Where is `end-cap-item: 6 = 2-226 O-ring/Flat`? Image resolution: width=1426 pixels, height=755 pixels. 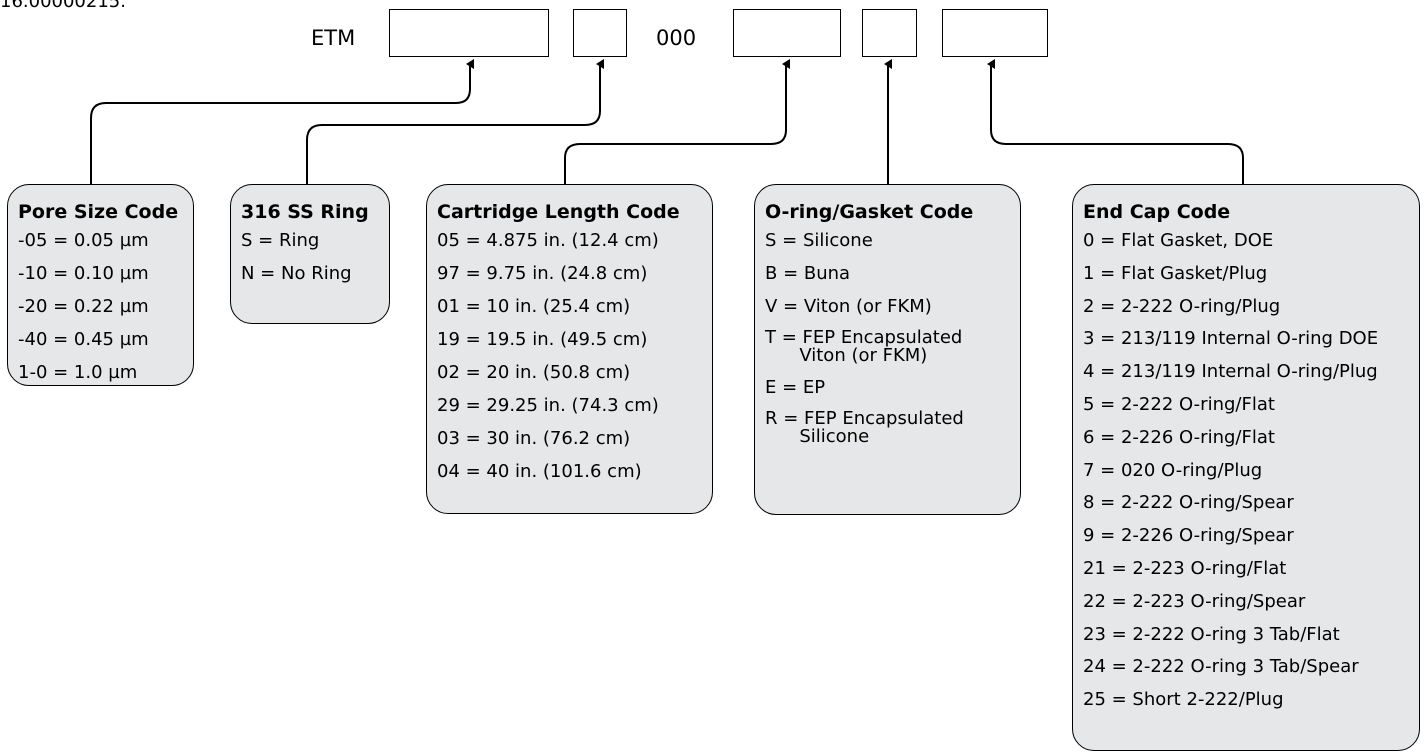
end-cap-item: 6 = 2-226 O-ring/Flat is located at coordinates (1179, 437).